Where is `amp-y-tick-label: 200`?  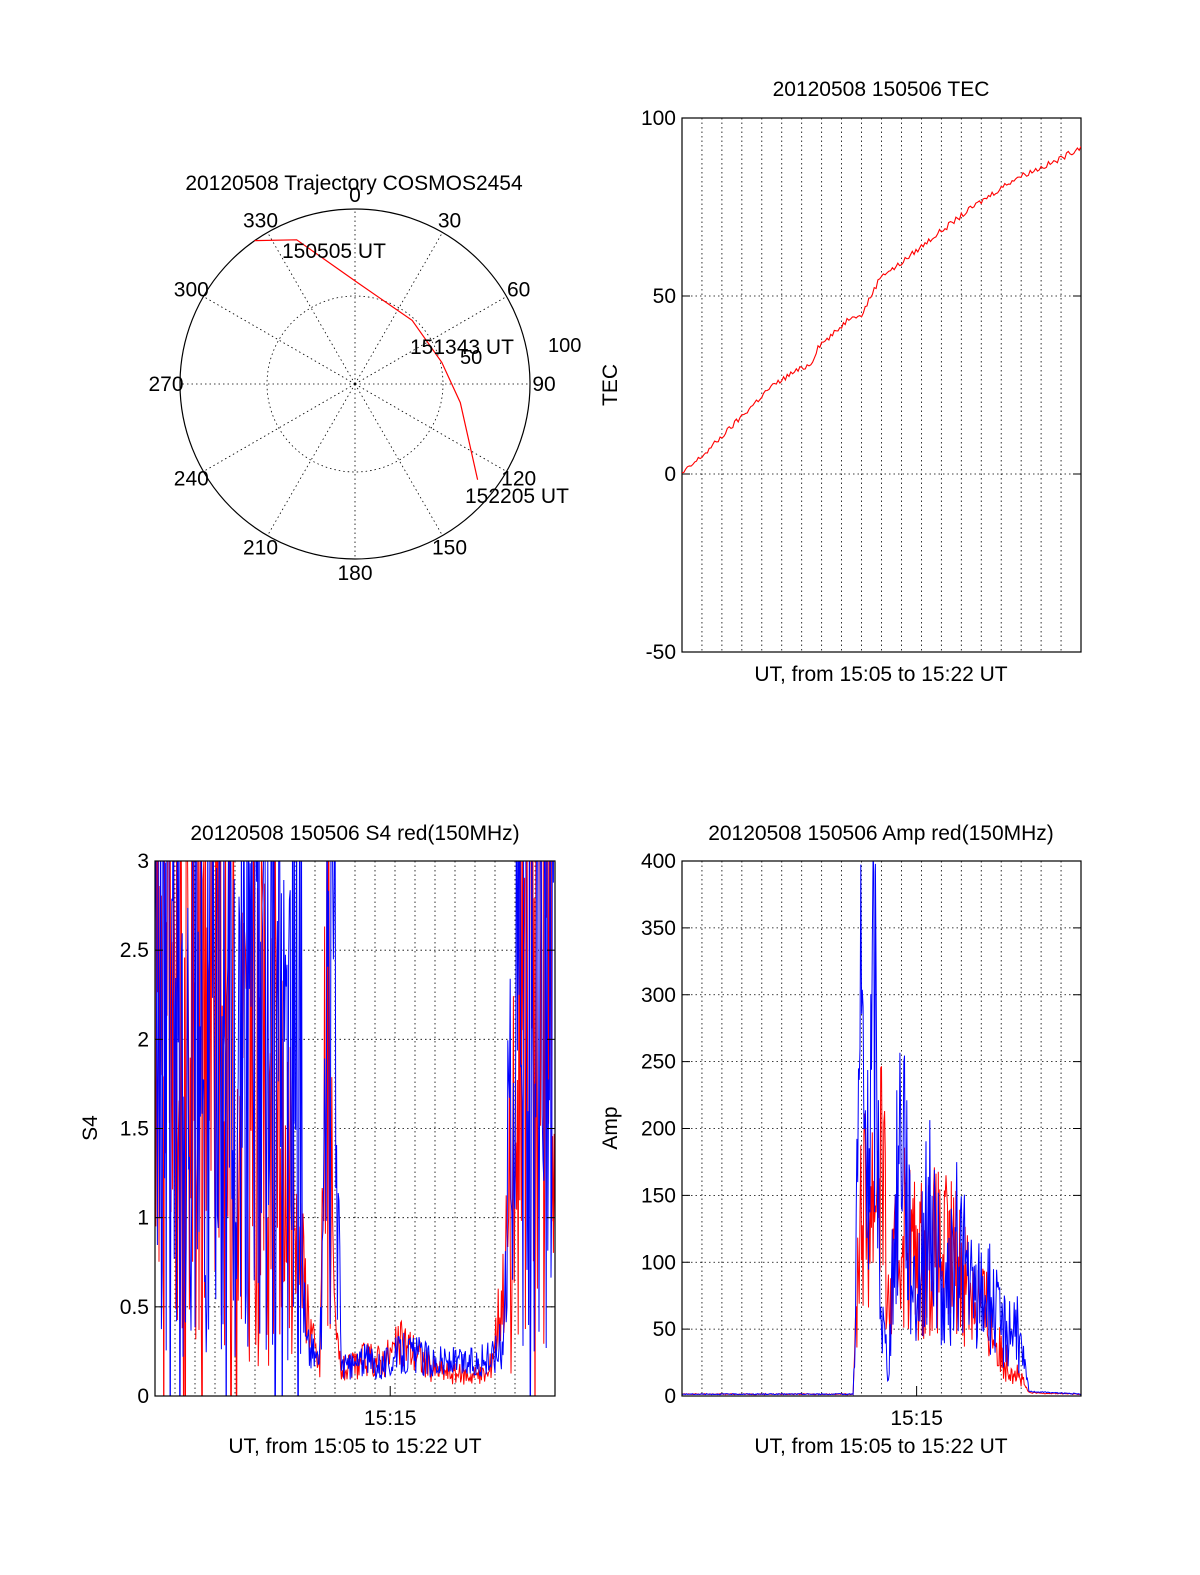
amp-y-tick-label: 200 is located at coordinates (658, 1129).